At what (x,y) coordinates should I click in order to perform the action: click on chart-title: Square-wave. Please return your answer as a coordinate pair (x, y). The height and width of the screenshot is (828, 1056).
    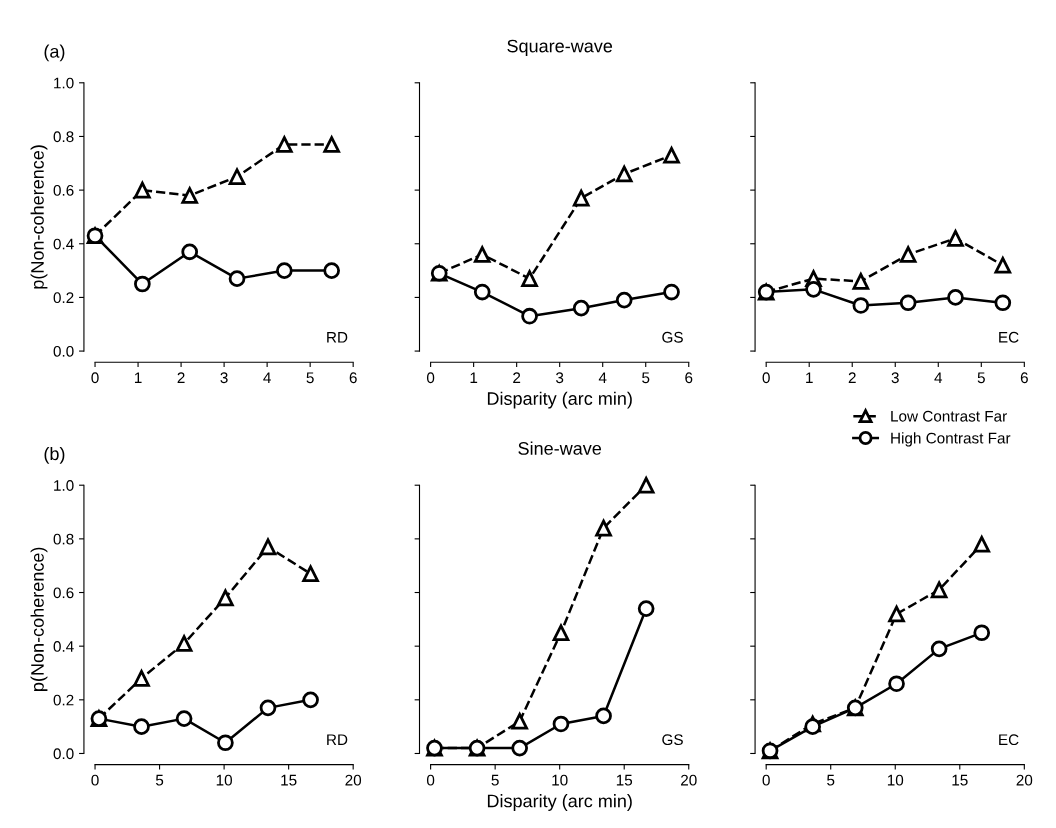
    Looking at the image, I should click on (560, 47).